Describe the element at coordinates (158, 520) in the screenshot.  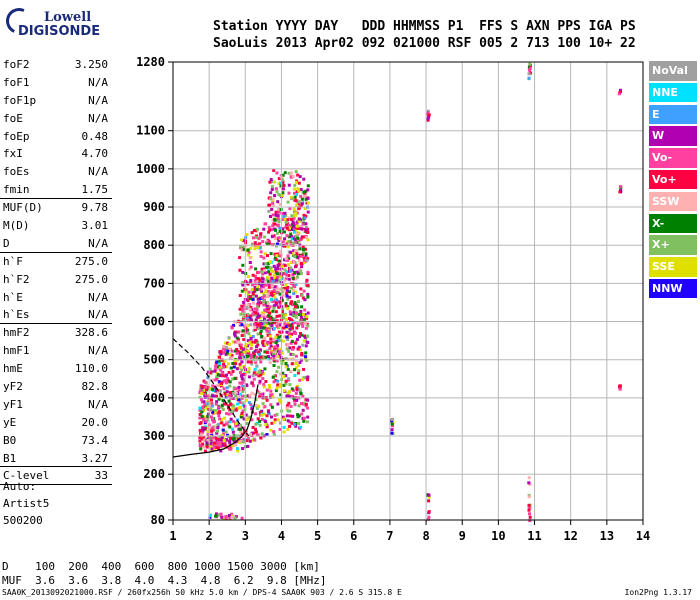
I see `y-tick-label: 80` at that location.